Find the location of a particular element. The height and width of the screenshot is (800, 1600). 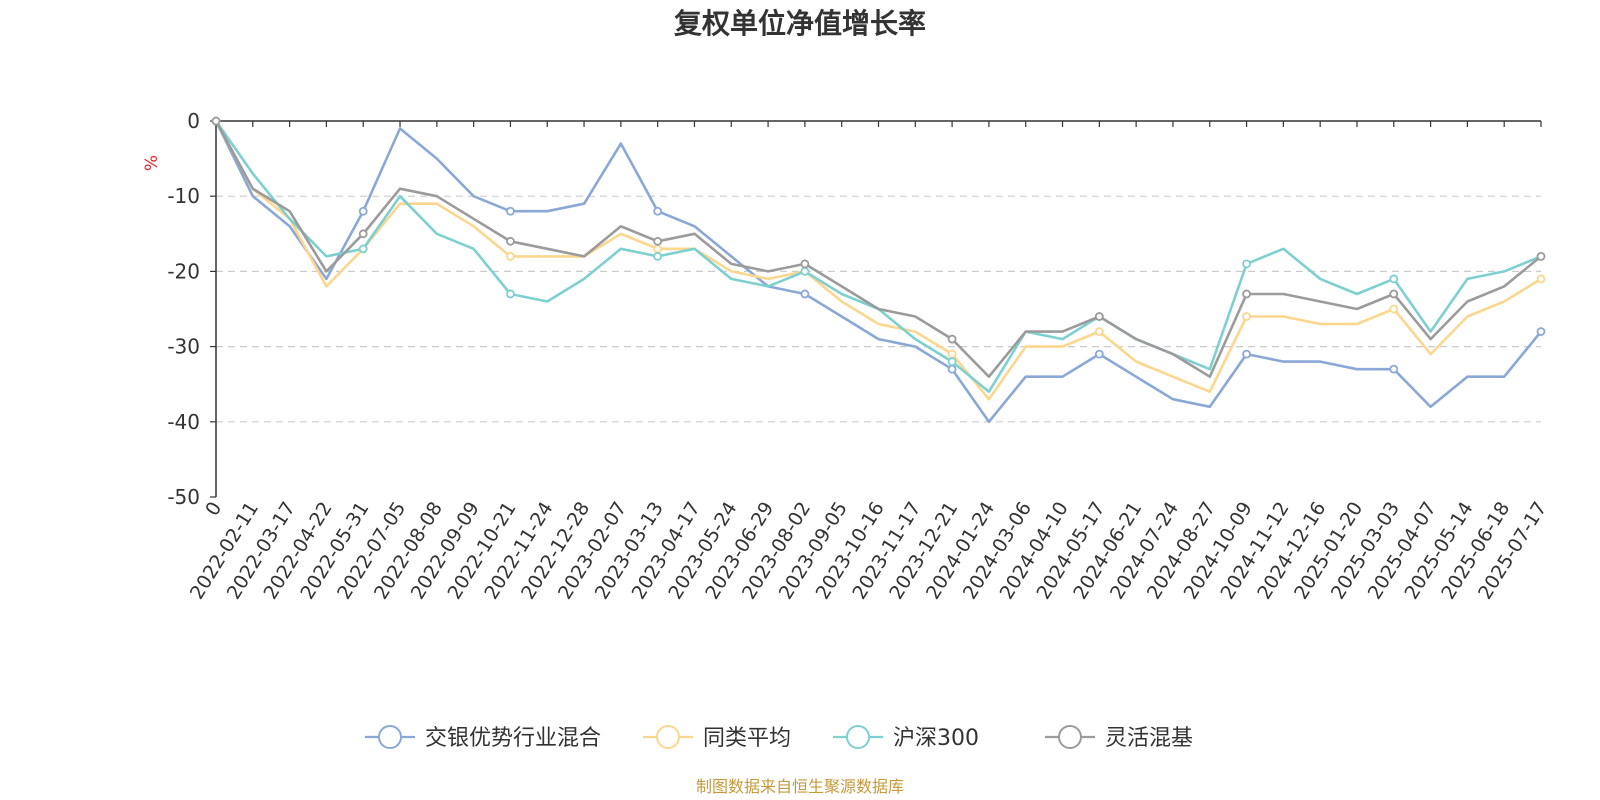

legend-item: 同类平均 is located at coordinates (717, 738).